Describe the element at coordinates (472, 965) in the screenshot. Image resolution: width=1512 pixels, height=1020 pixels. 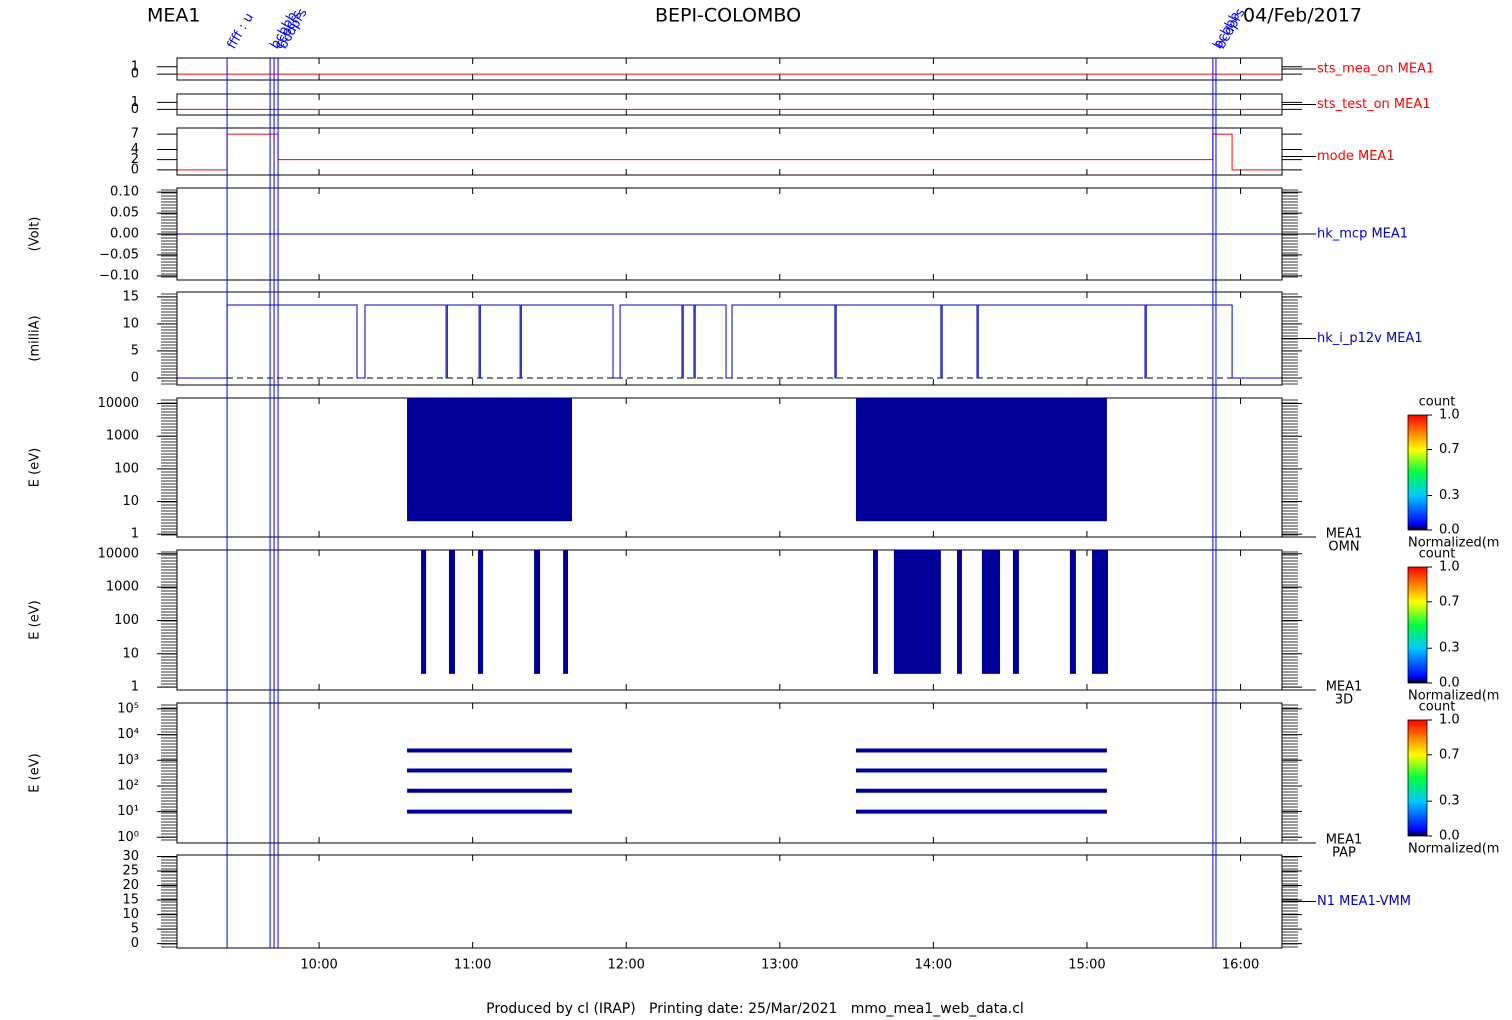
I see `x-tick-label: 11:00` at that location.